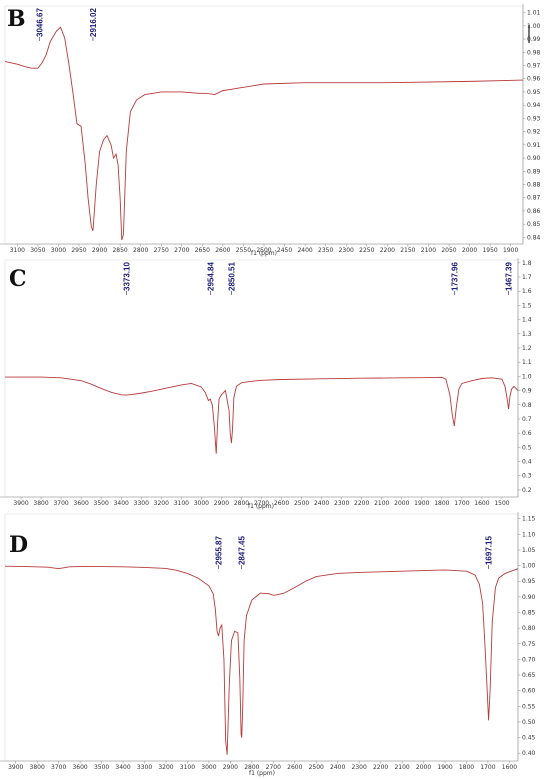  I want to click on y-tick-label: 0.95, so click(534, 92).